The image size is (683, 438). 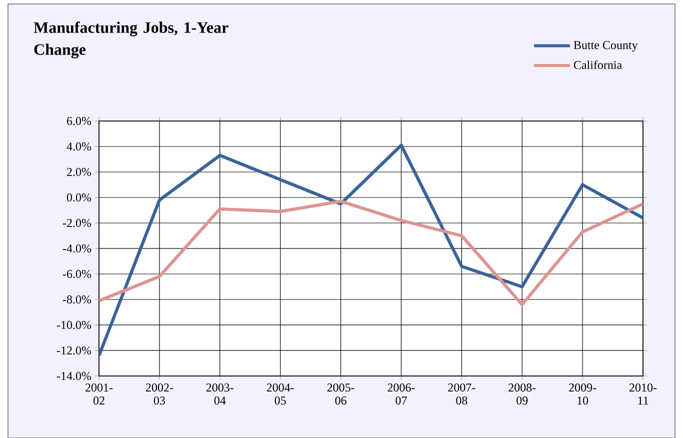 What do you see at coordinates (220, 393) in the screenshot?
I see `x-tick-label: 2003-04` at bounding box center [220, 393].